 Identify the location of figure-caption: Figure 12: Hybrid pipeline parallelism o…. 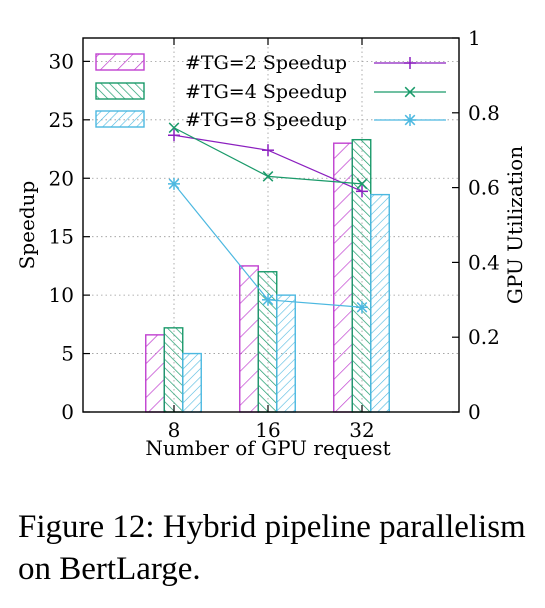
(272, 548).